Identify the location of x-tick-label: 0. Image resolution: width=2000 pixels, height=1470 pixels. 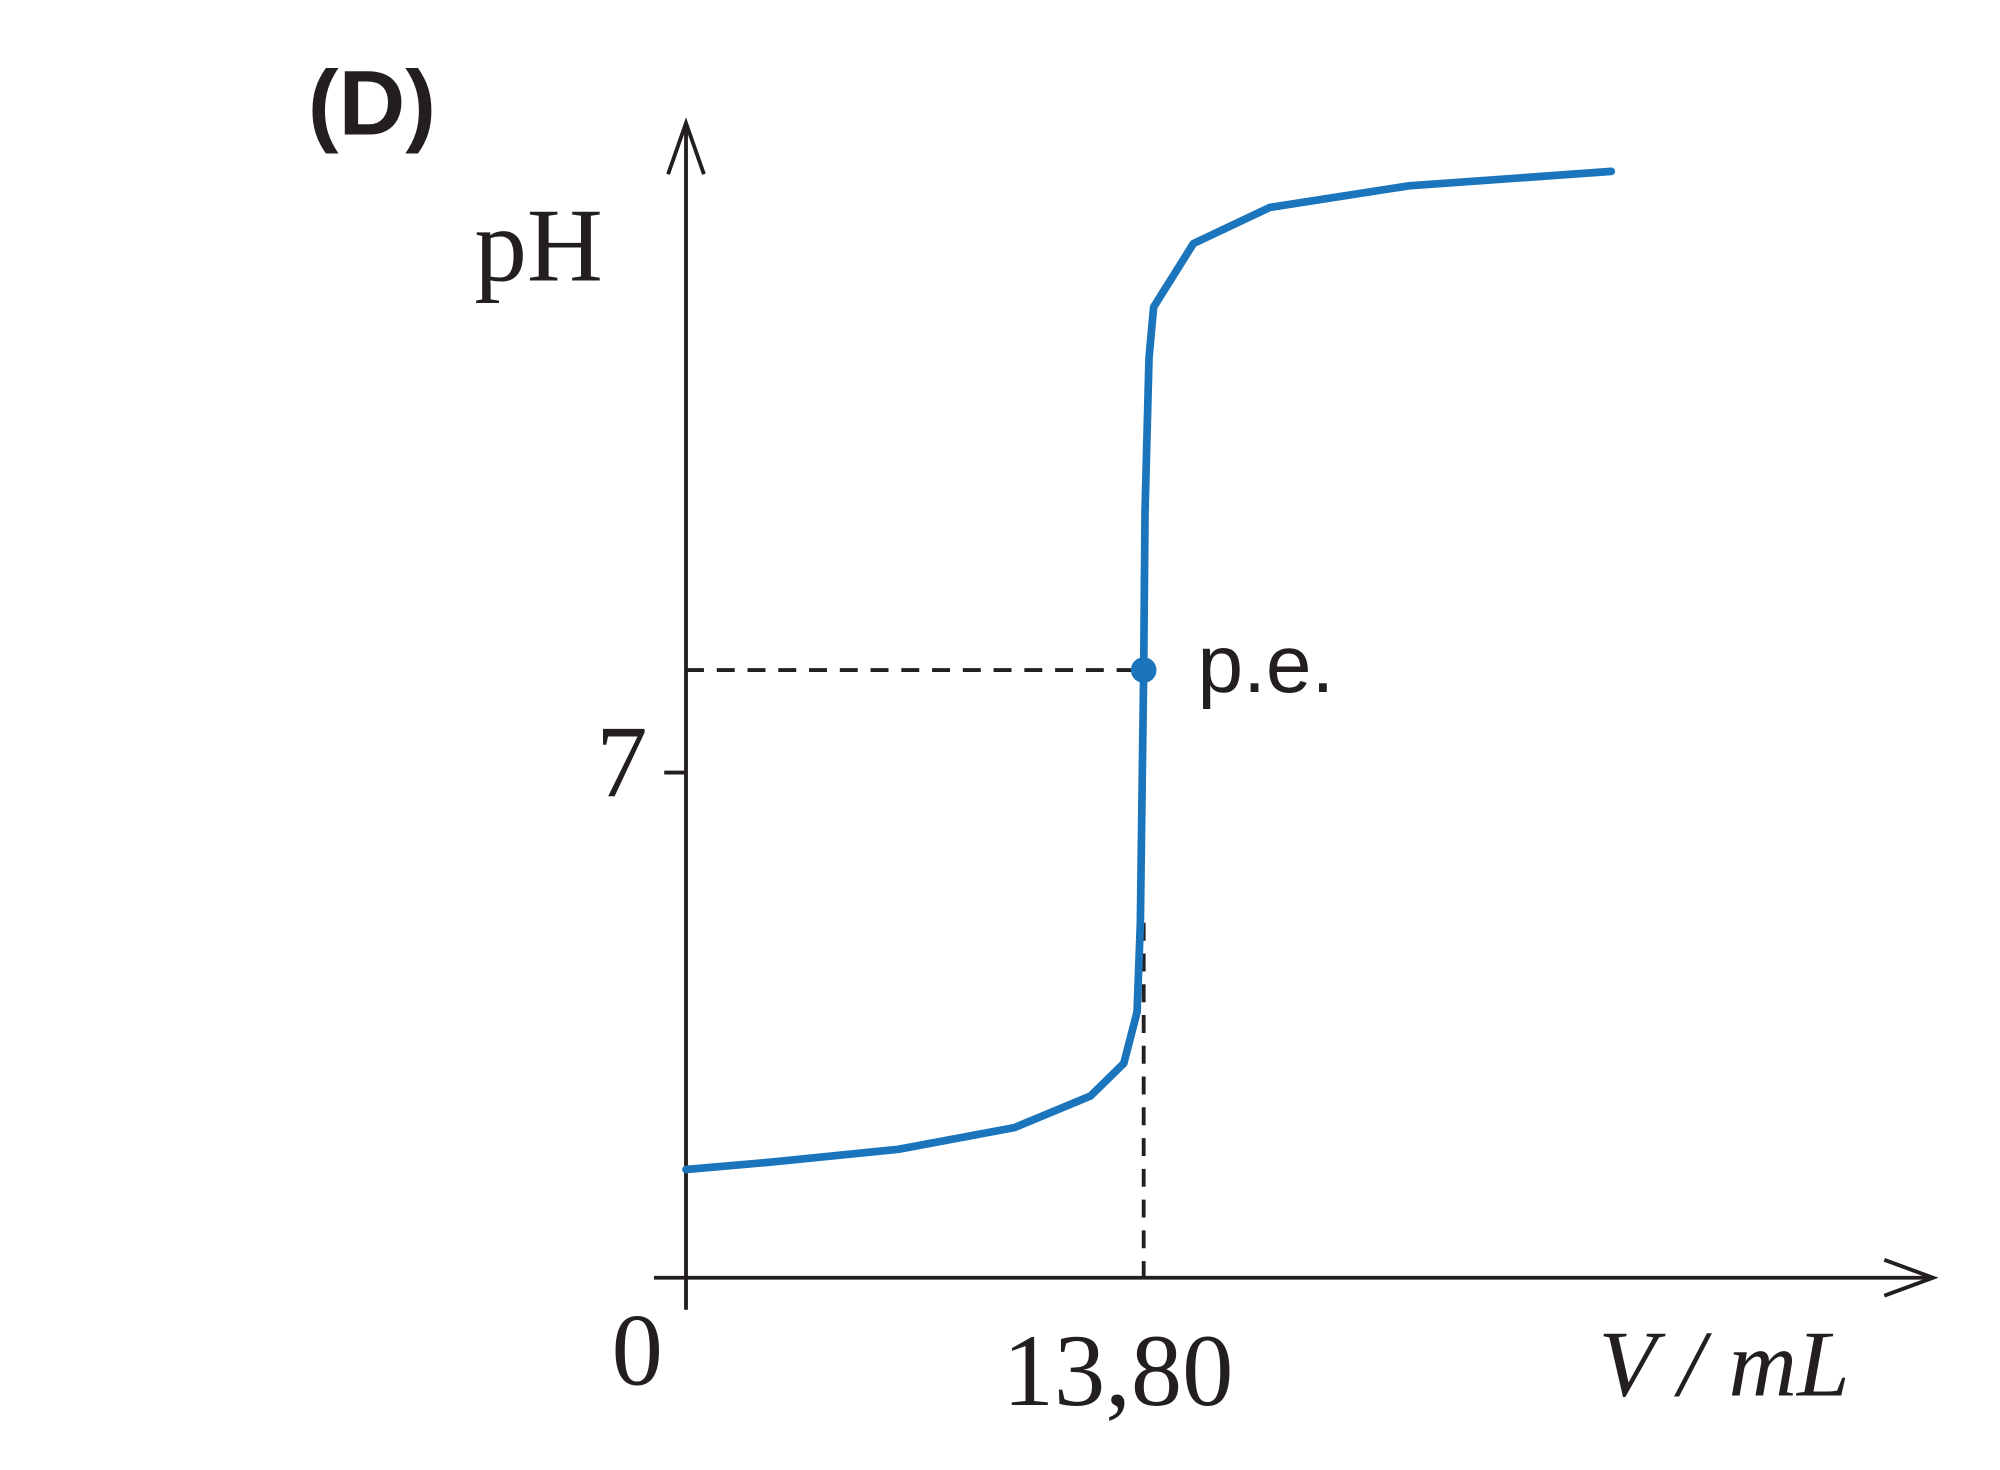
(637, 1351).